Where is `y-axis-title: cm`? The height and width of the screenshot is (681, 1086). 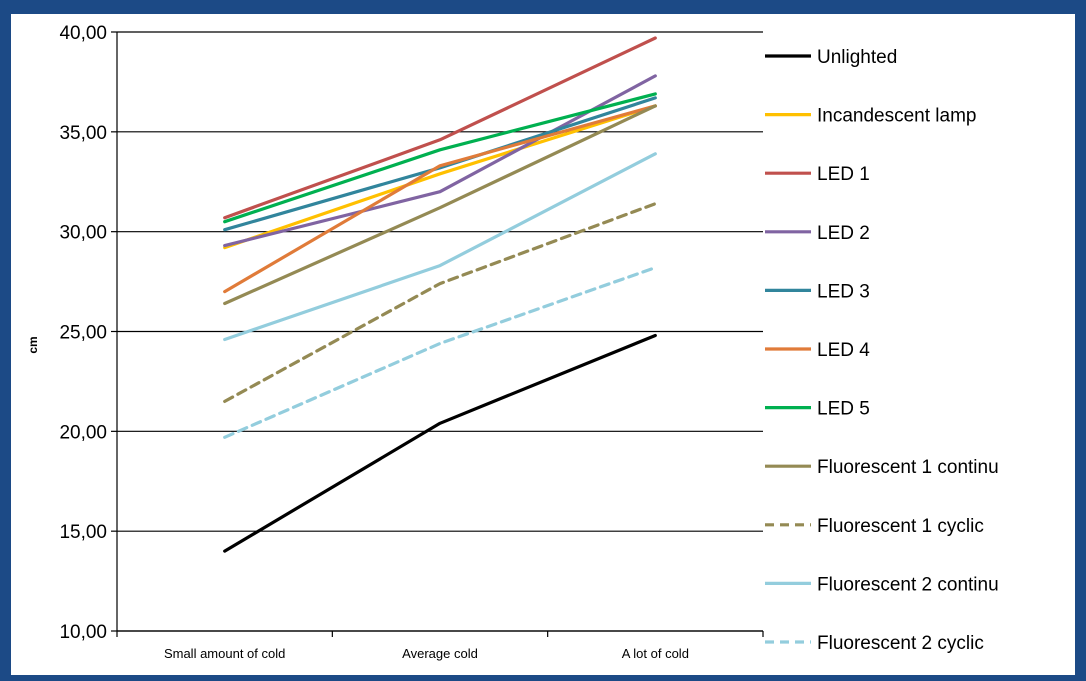 y-axis-title: cm is located at coordinates (33, 344).